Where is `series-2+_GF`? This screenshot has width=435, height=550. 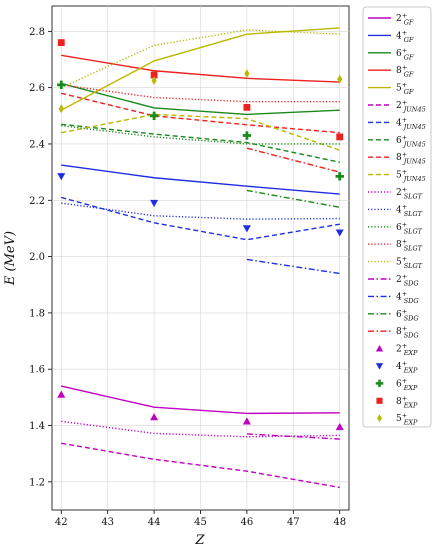
series-2+_GF is located at coordinates (200, 400).